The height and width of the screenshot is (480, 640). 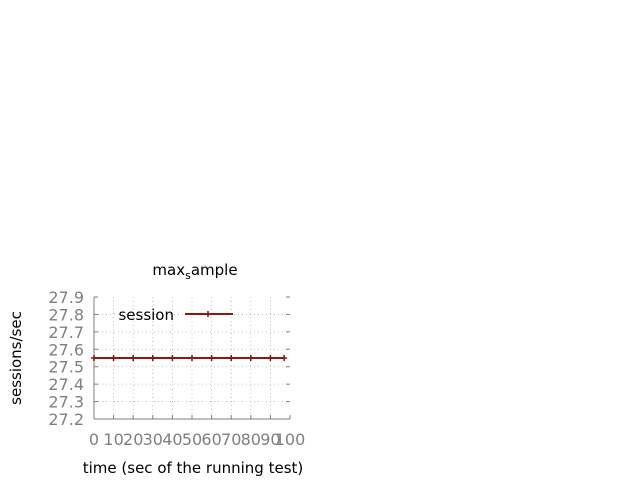 I want to click on y-tick-label: 27.8, so click(x=66, y=314).